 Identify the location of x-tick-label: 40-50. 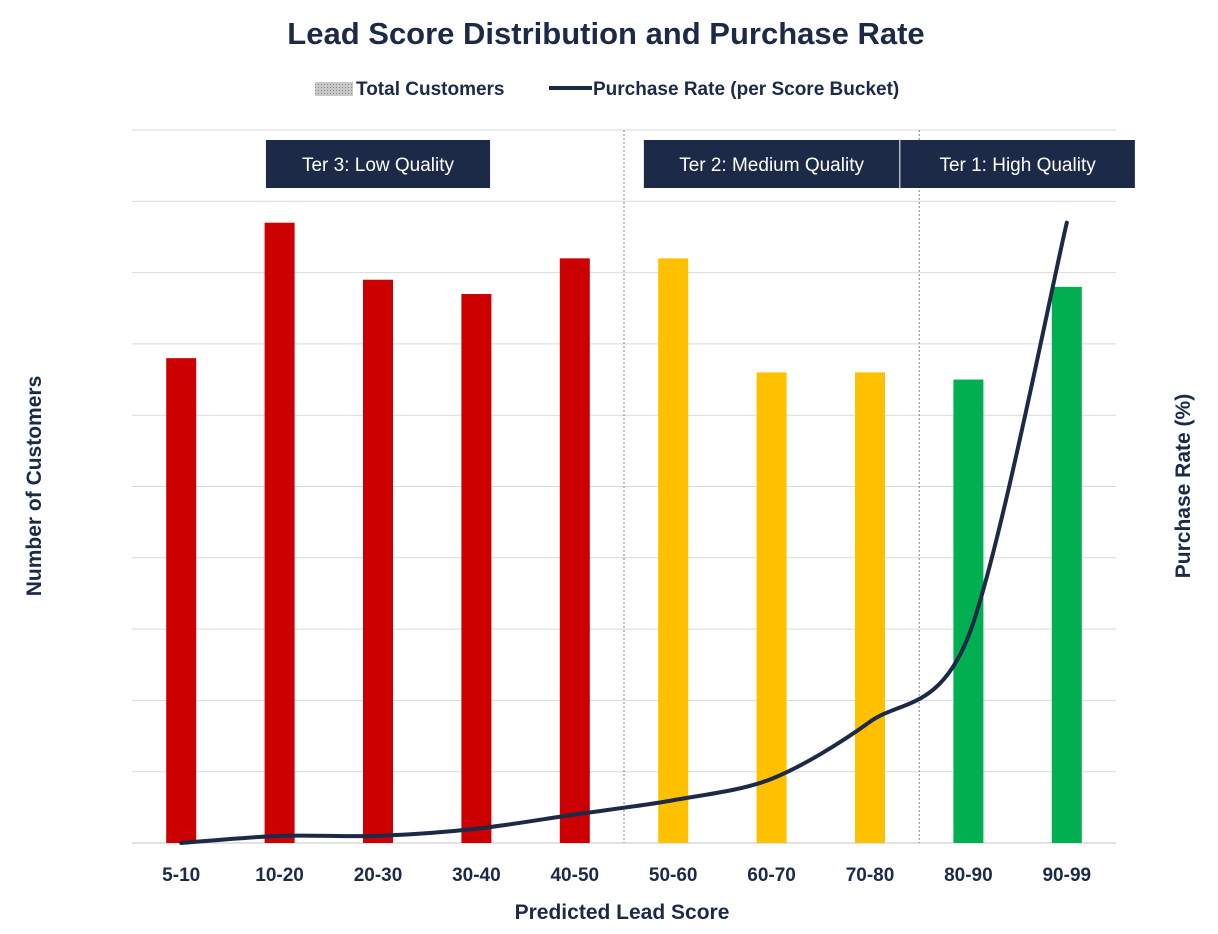
(574, 875).